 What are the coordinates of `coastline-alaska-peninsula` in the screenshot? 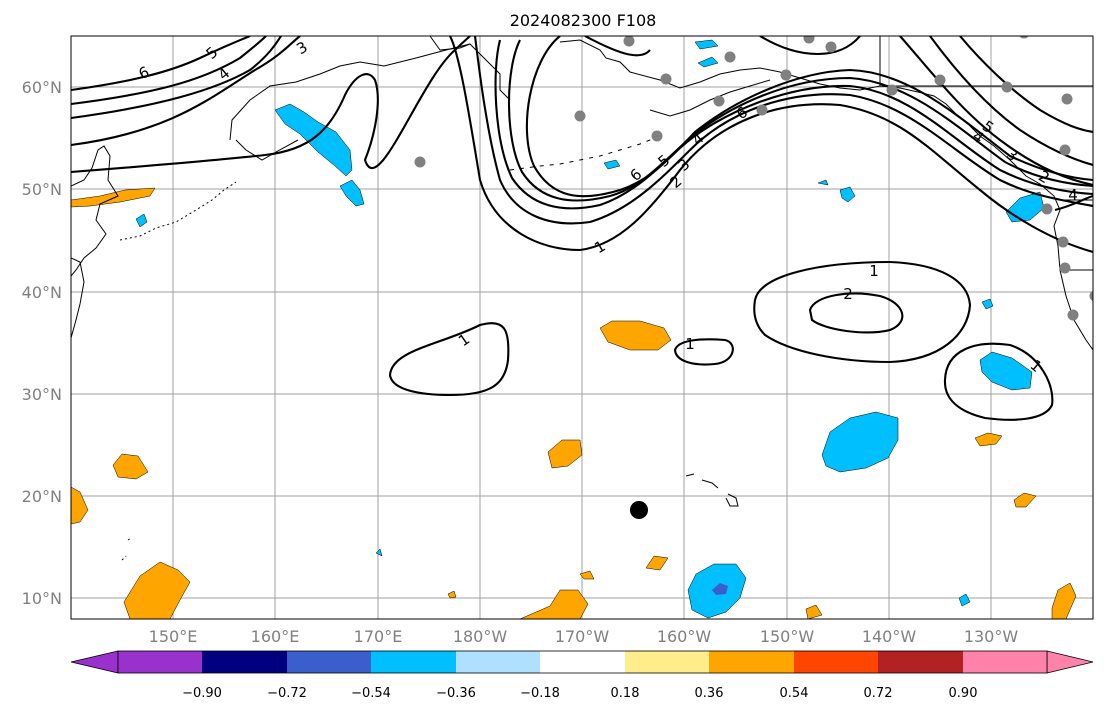 It's located at (710, 98).